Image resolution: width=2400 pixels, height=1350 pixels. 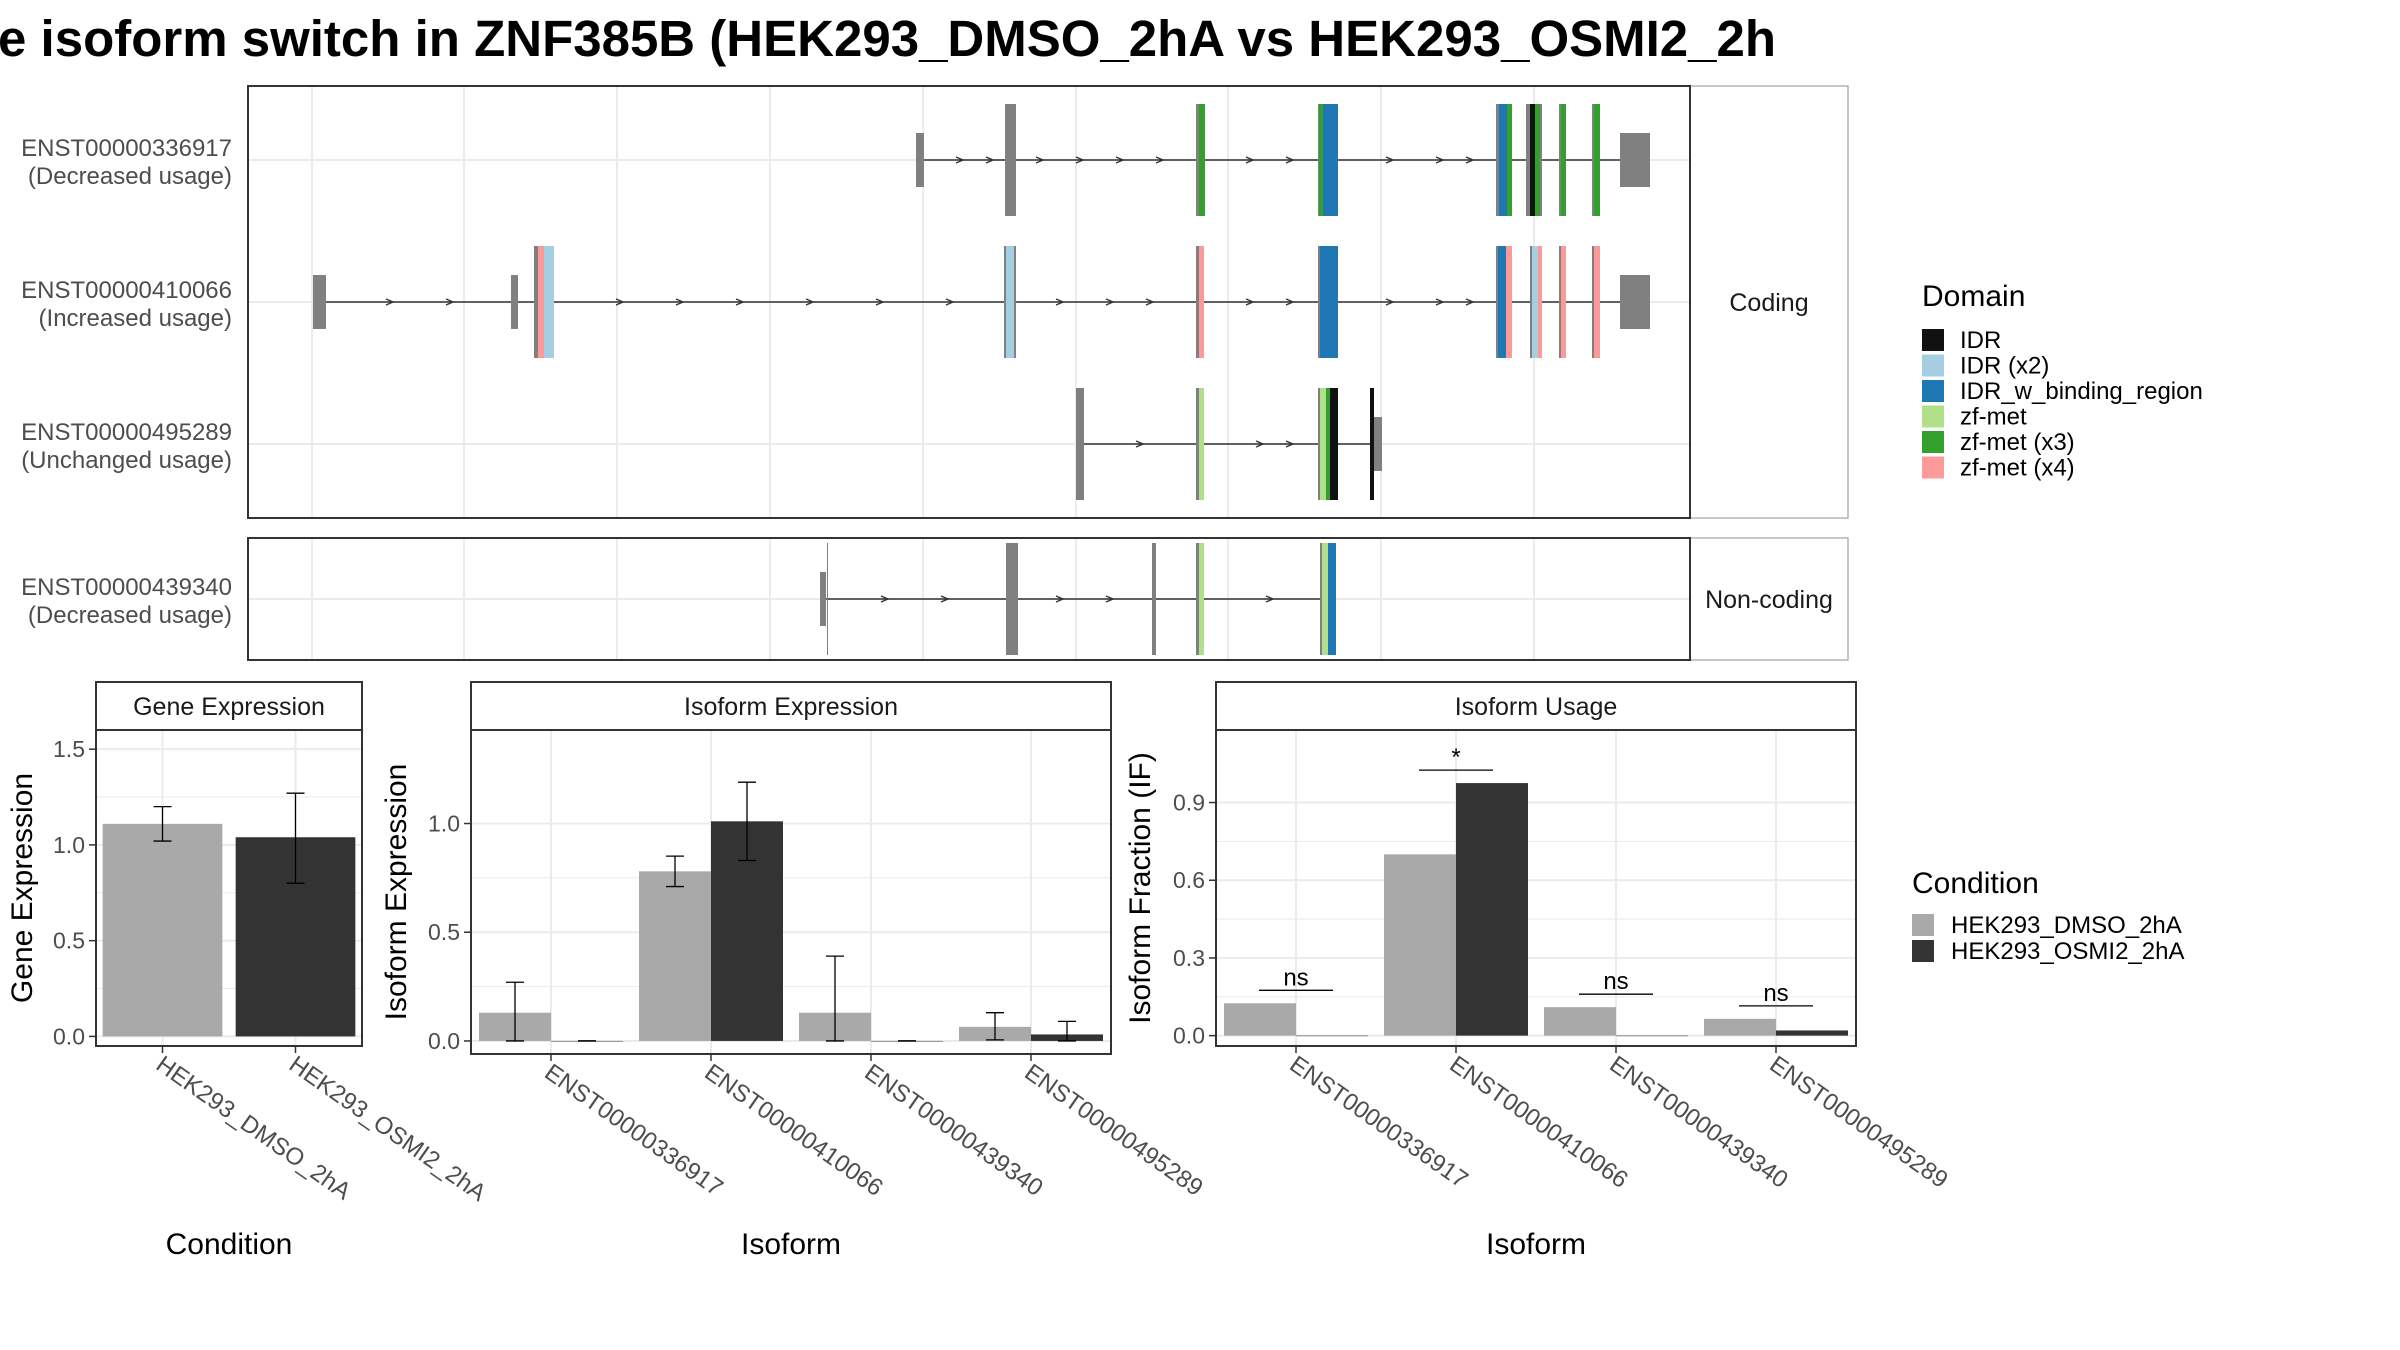 I want to click on chart-strip-label: Isoform Usage, so click(x=1536, y=707).